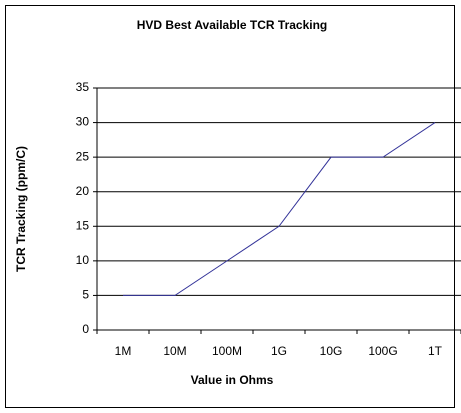 The image size is (461, 413). Describe the element at coordinates (83, 225) in the screenshot. I see `y-tick-label: 15` at that location.